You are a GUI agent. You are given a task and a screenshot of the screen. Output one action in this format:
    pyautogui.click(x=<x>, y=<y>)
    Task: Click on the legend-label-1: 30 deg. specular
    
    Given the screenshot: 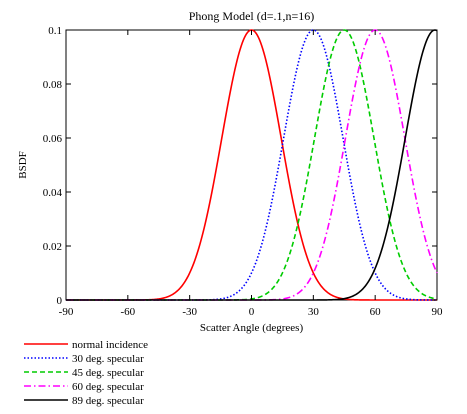 What is the action you would take?
    pyautogui.click(x=108, y=359)
    